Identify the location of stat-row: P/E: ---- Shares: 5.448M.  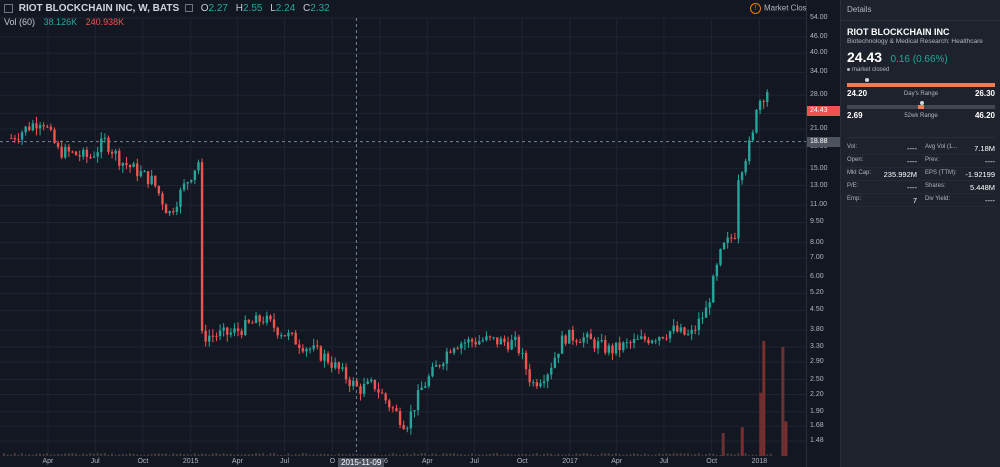
(921, 187).